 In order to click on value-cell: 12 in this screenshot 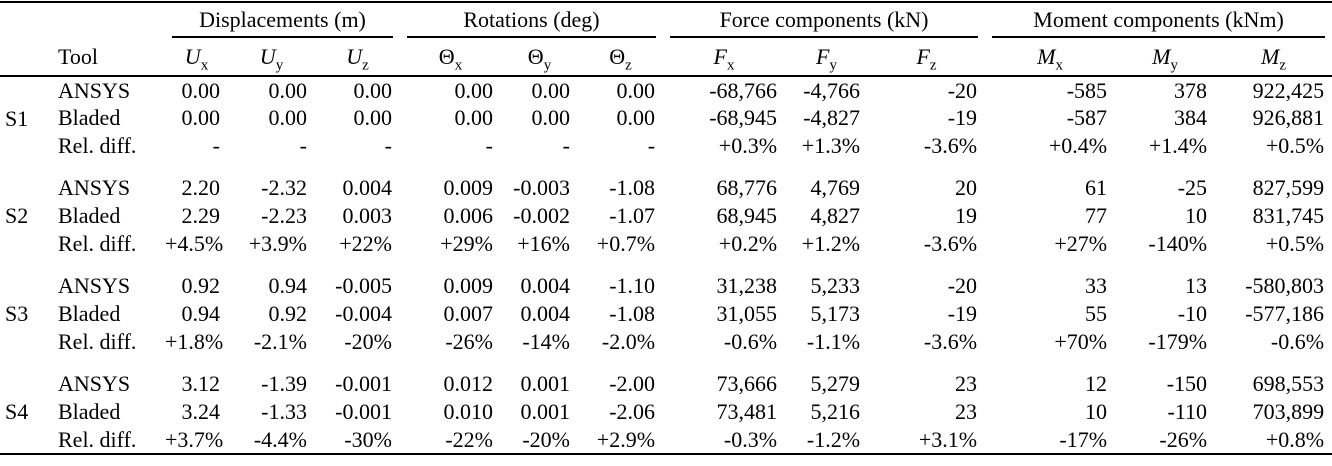, I will do `click(1096, 383)`.